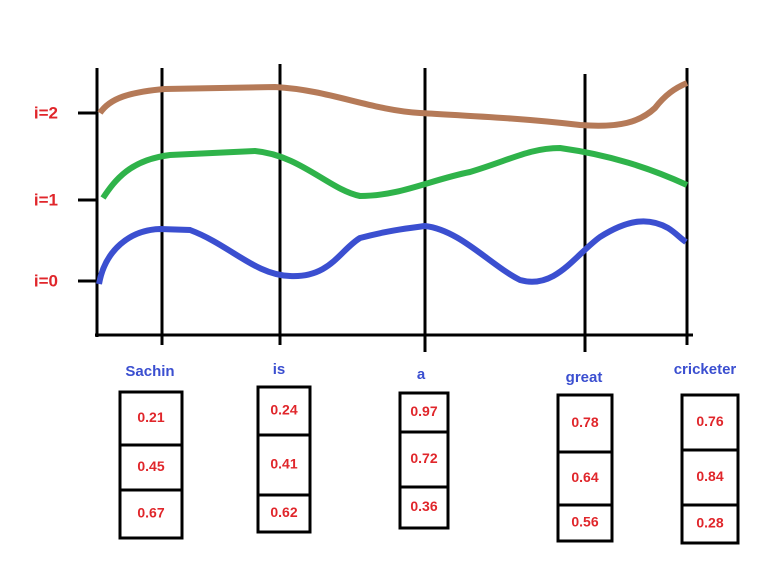 Image resolution: width=776 pixels, height=575 pixels. What do you see at coordinates (283, 464) in the screenshot?
I see `value-text: 0.41` at bounding box center [283, 464].